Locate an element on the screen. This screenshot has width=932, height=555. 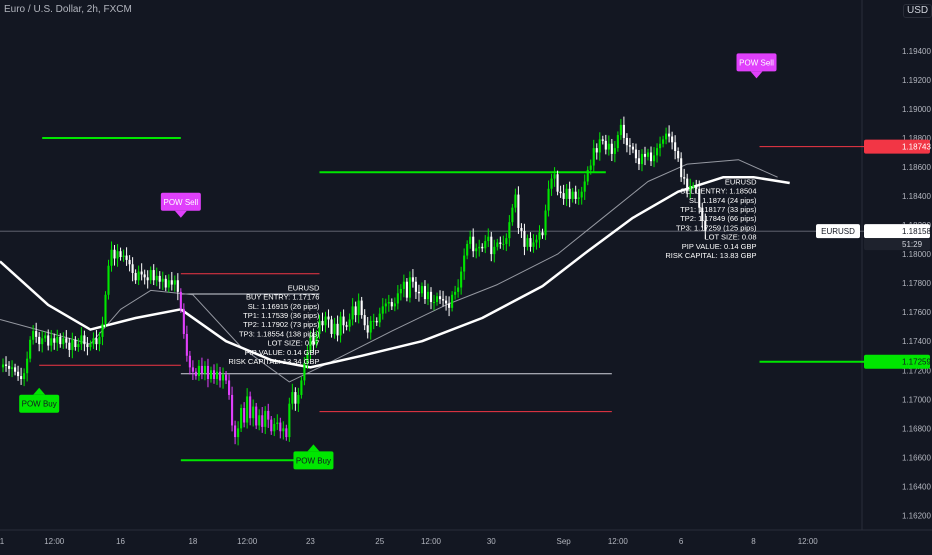
price-tag-label: 1.18158 is located at coordinates (916, 231).